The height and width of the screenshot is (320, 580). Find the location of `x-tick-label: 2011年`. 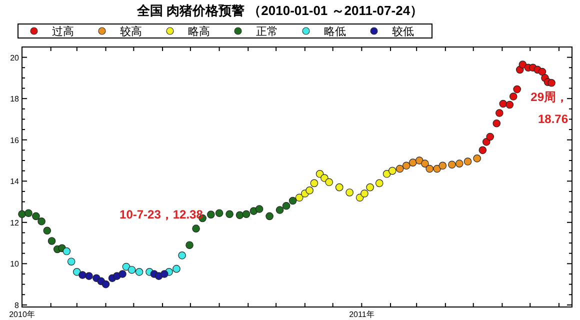

x-tick-label: 2011年 is located at coordinates (361, 314).